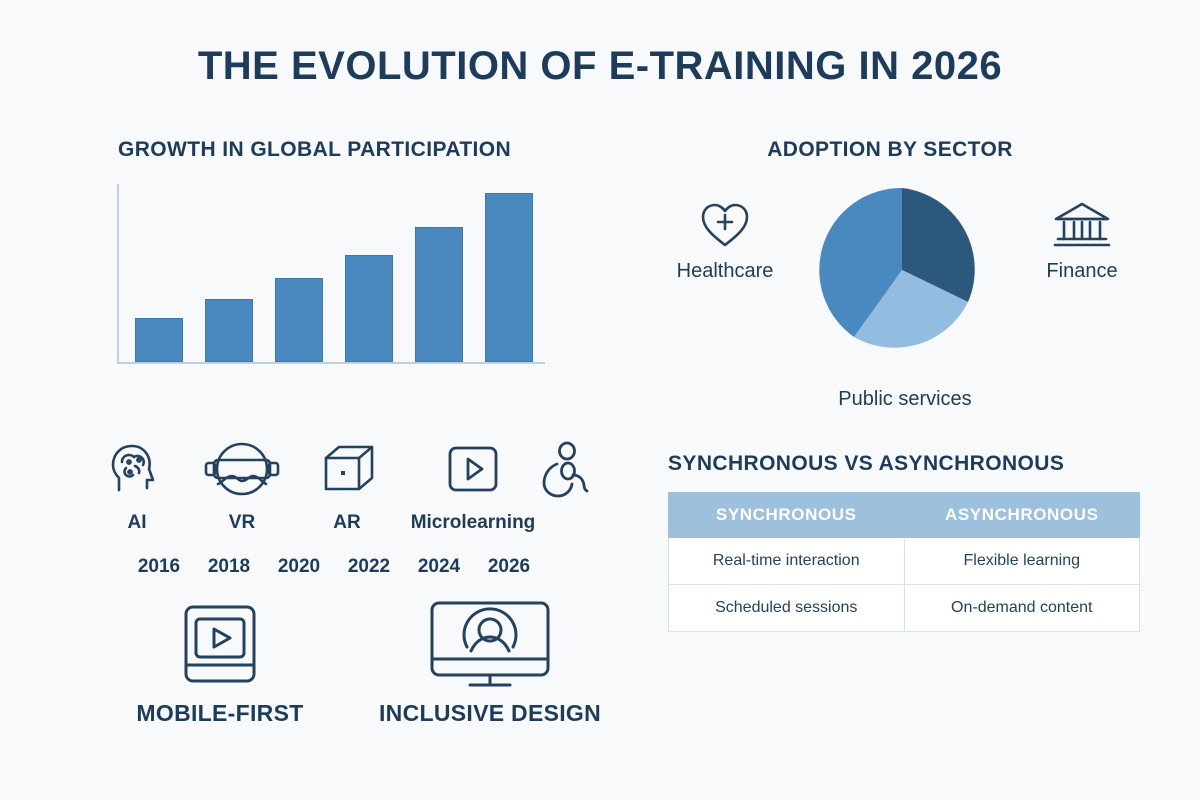 The height and width of the screenshot is (800, 1200). I want to click on pie-slice-finance, so click(938, 245).